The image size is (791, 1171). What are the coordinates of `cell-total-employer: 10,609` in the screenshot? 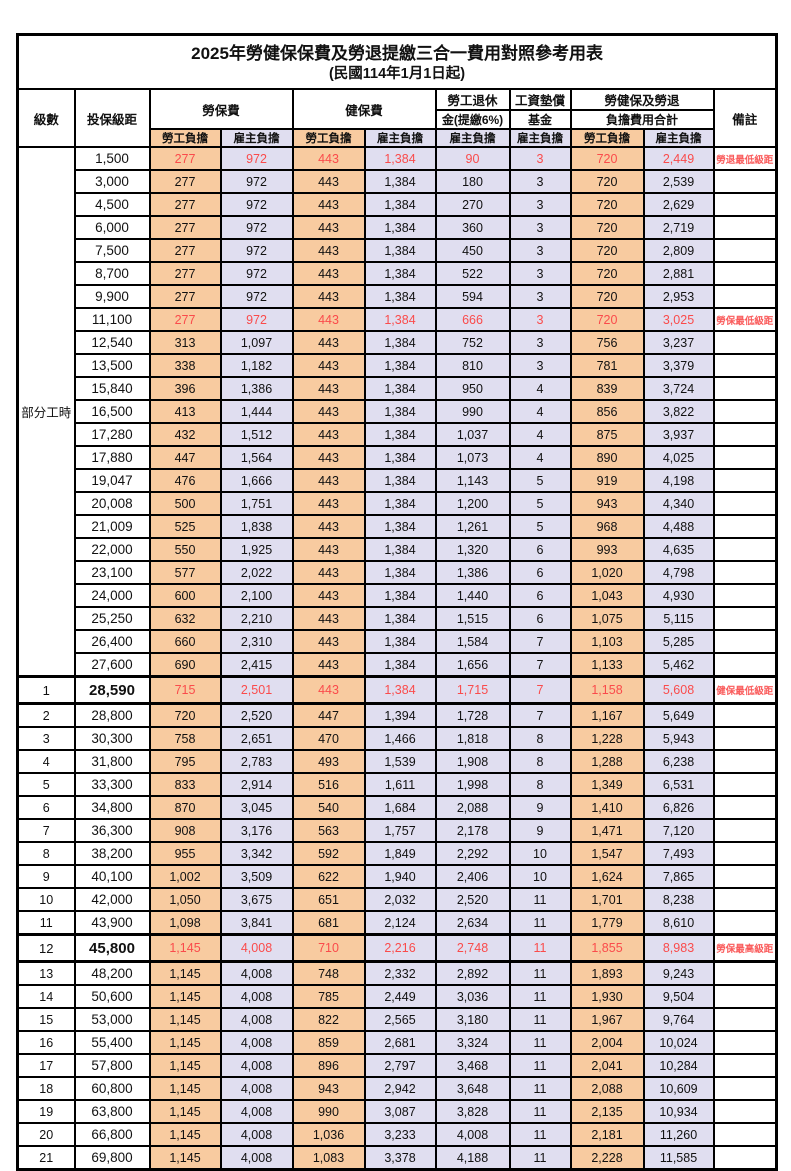 It's located at (678, 1088).